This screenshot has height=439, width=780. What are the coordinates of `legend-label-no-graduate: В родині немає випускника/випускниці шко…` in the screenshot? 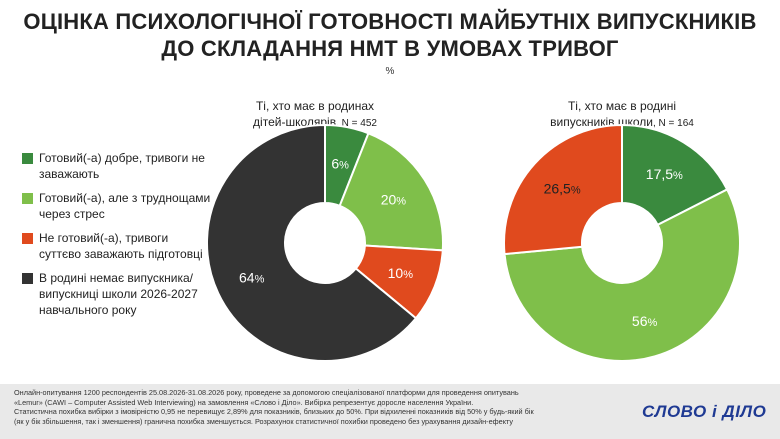 It's located at (118, 294).